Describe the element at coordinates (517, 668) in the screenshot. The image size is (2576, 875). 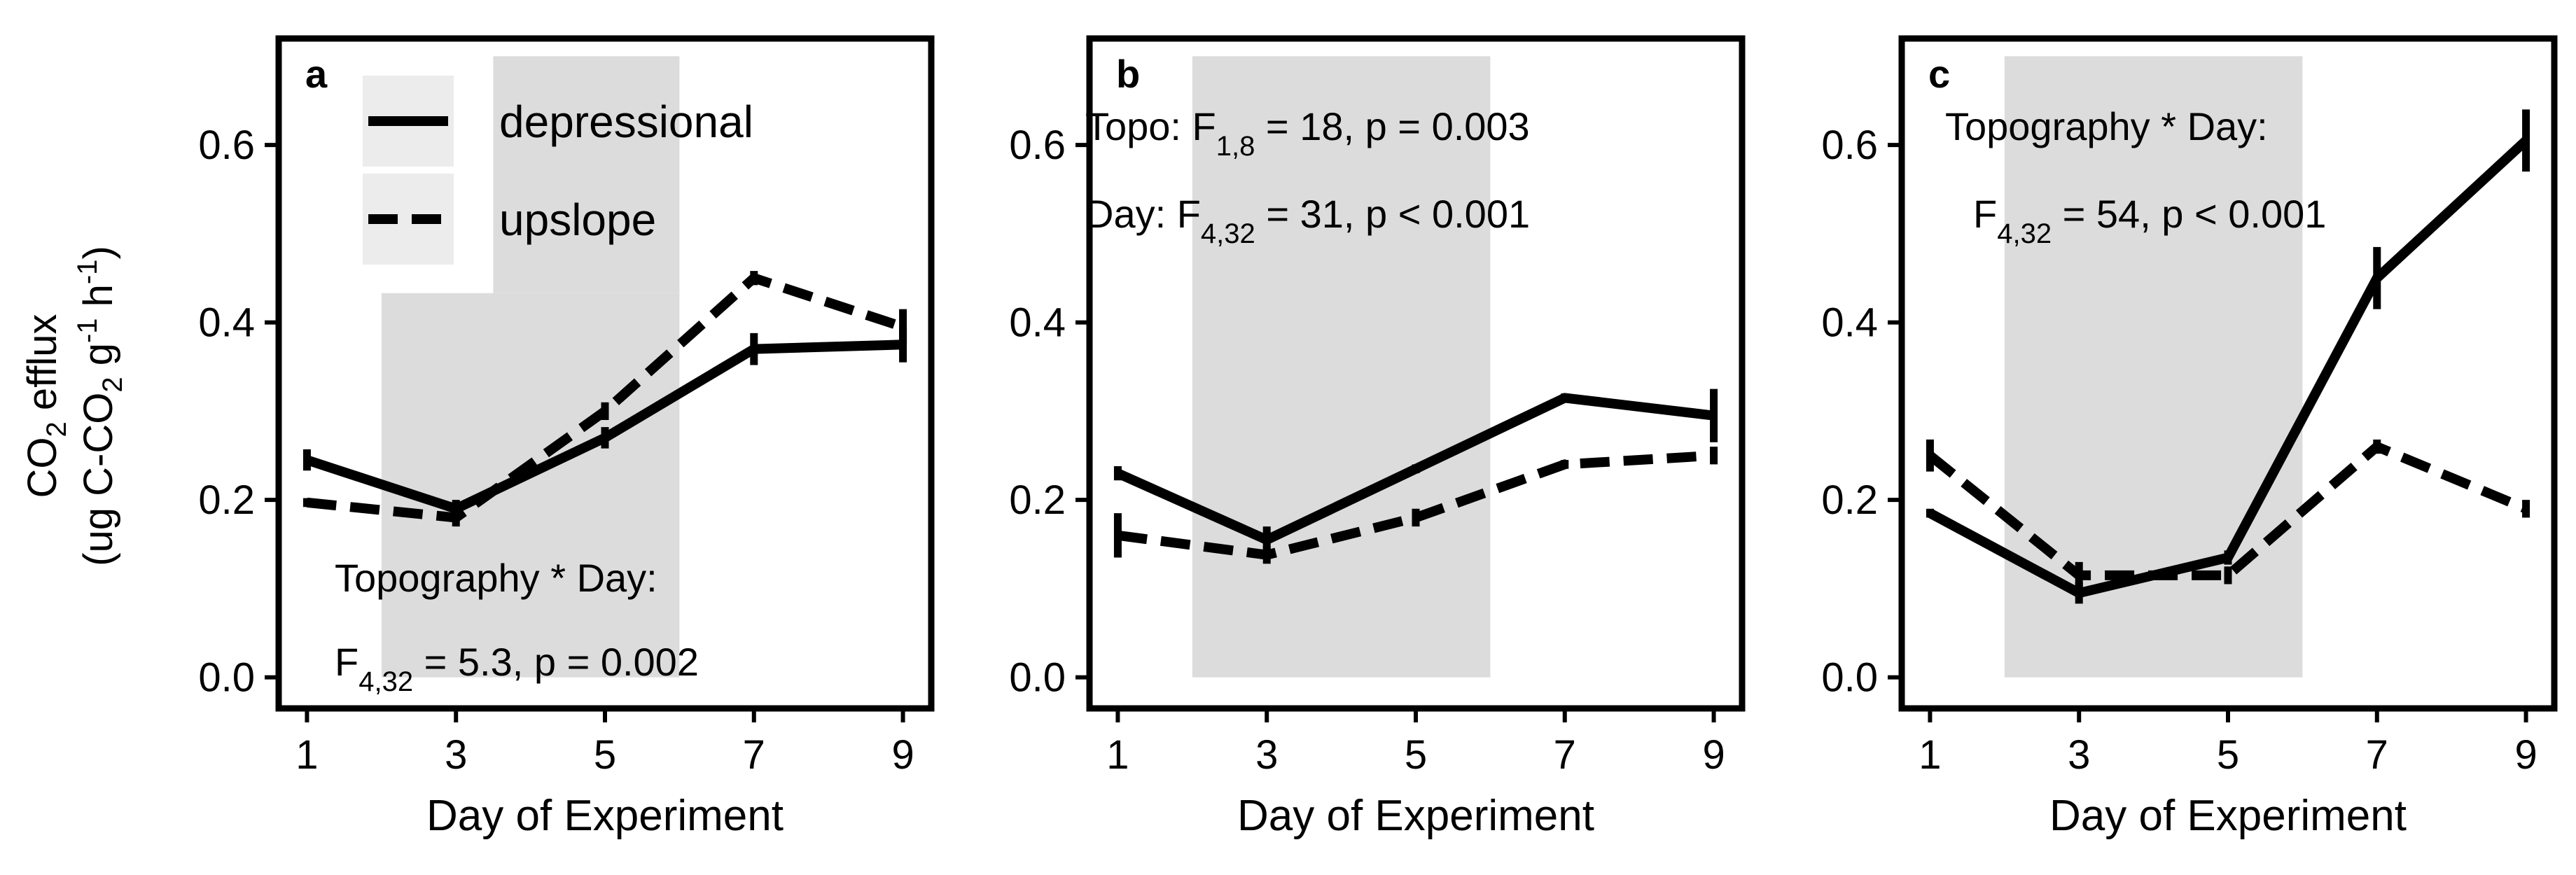
I see `annotation-text: F4,32 = 5.3, p = 0.002` at that location.